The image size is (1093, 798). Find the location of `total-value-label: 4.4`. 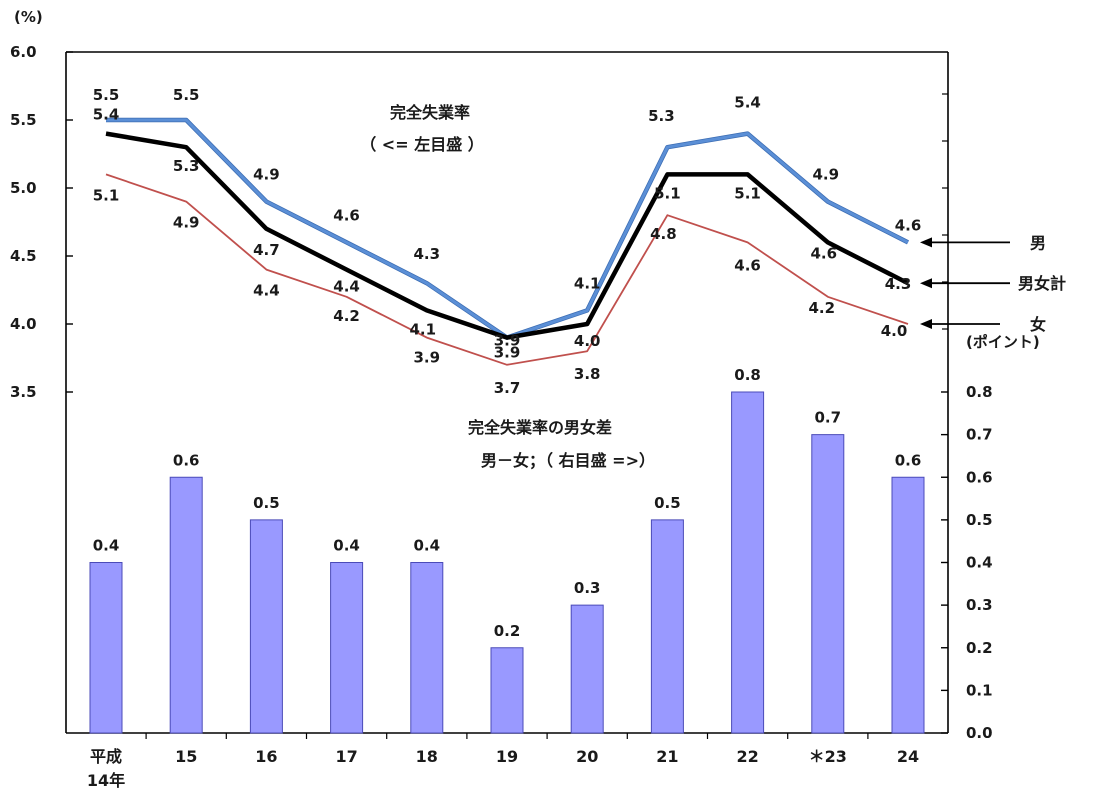

total-value-label: 4.4 is located at coordinates (346, 287).